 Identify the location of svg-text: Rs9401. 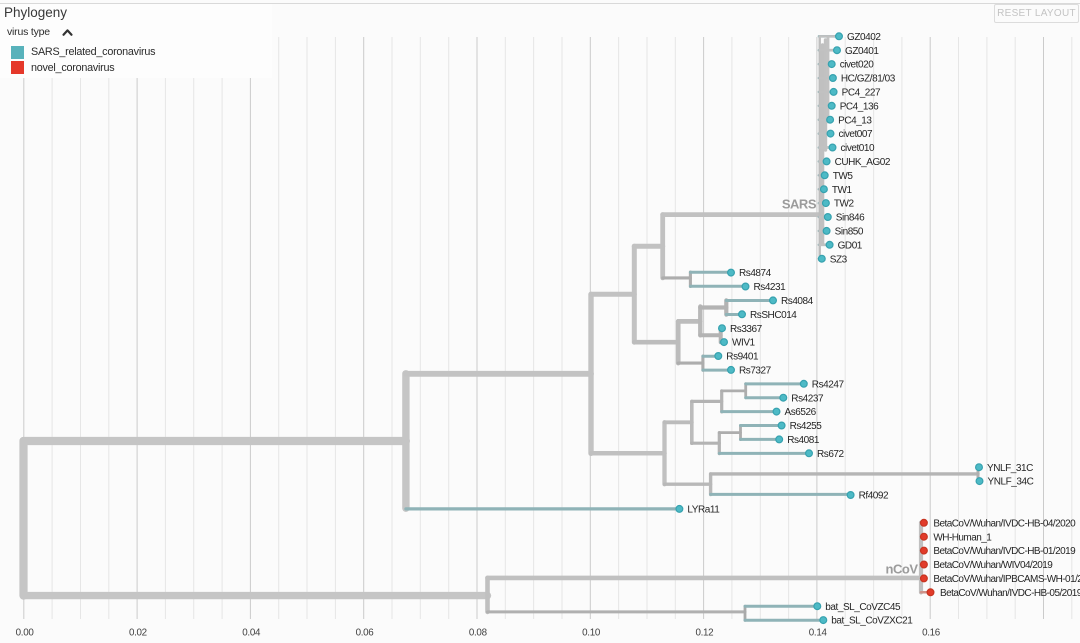
(742, 357).